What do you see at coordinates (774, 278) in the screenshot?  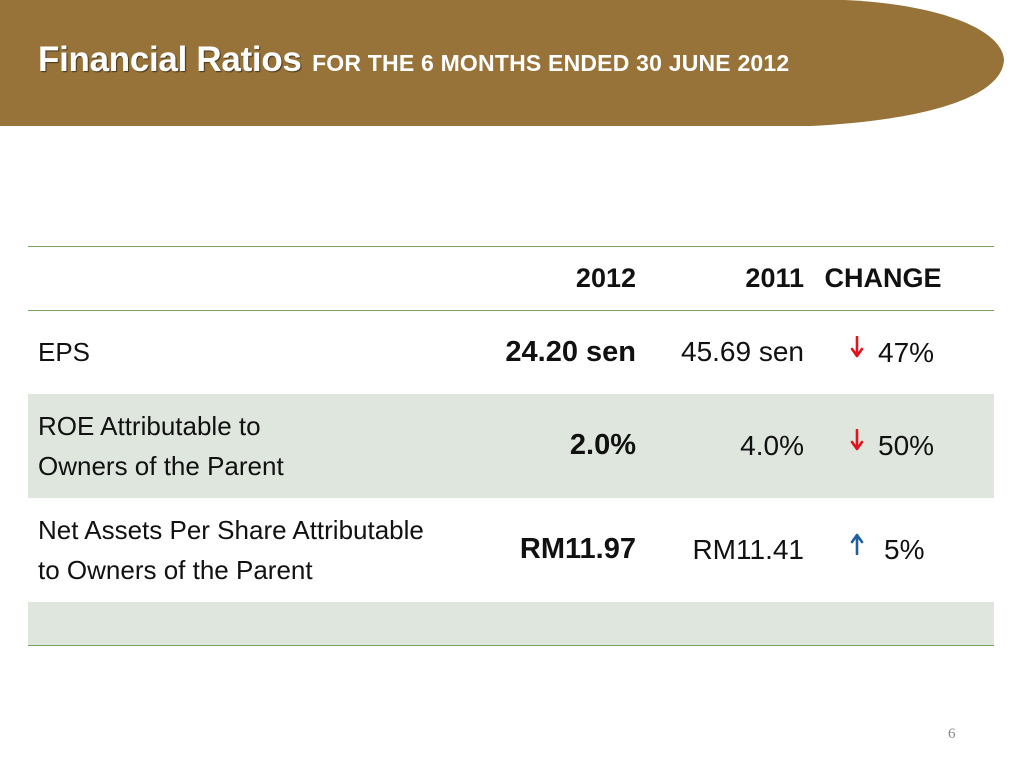 I see `header-2011: 2011` at bounding box center [774, 278].